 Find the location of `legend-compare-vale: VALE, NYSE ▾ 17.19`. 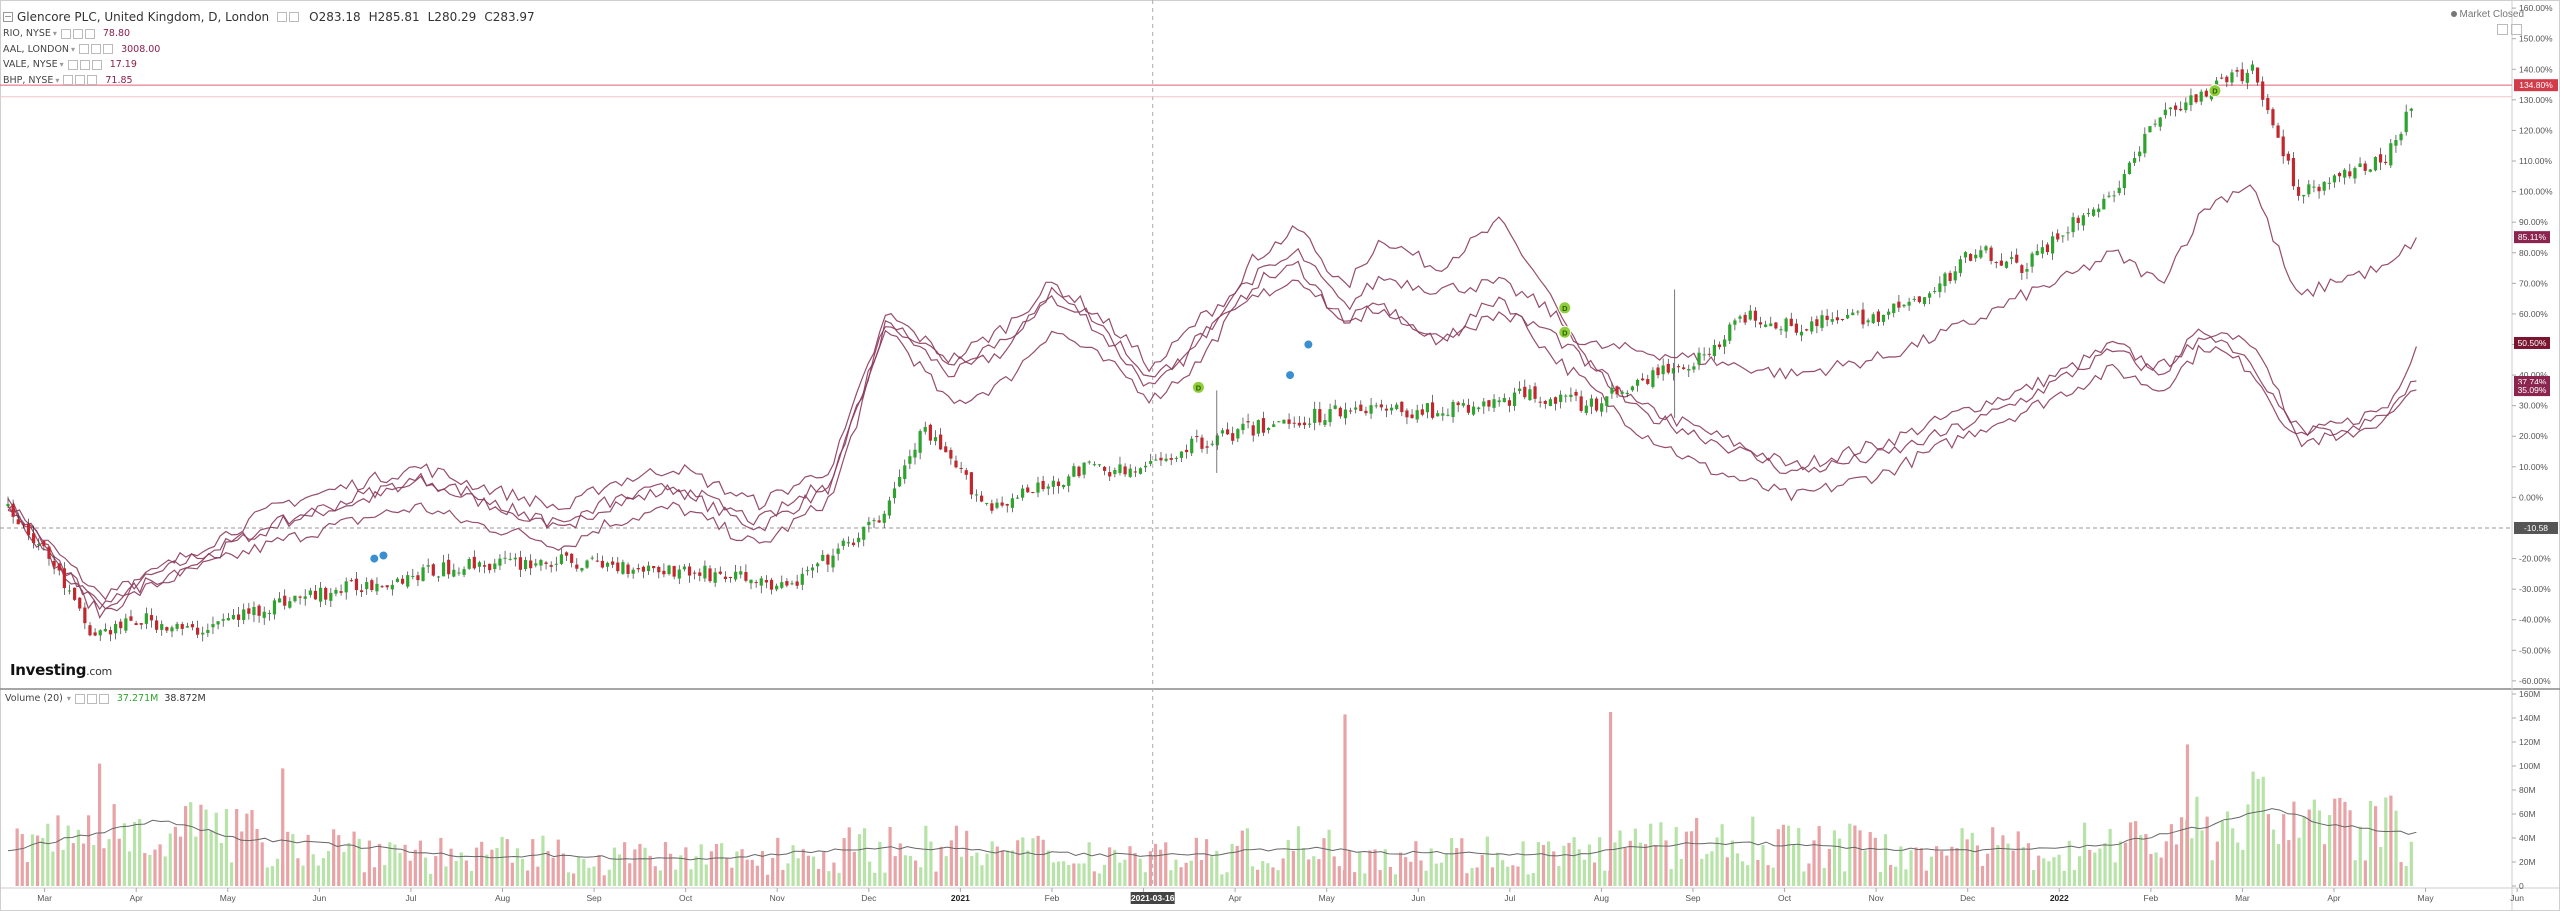

legend-compare-vale: VALE, NYSE ▾ 17.19 is located at coordinates (269, 65).